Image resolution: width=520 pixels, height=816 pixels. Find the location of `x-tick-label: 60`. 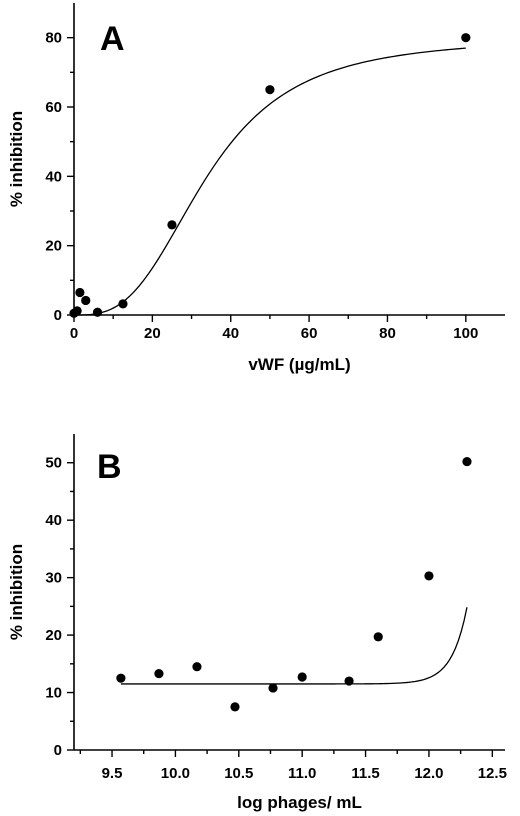

x-tick-label: 60 is located at coordinates (309, 333).